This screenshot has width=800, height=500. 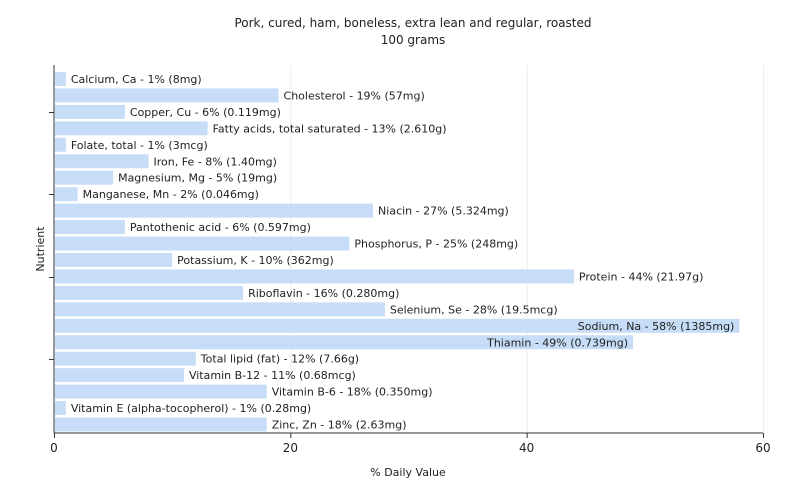 What do you see at coordinates (354, 95) in the screenshot?
I see `bar-label: Cholesterol - 19% (57mg)` at bounding box center [354, 95].